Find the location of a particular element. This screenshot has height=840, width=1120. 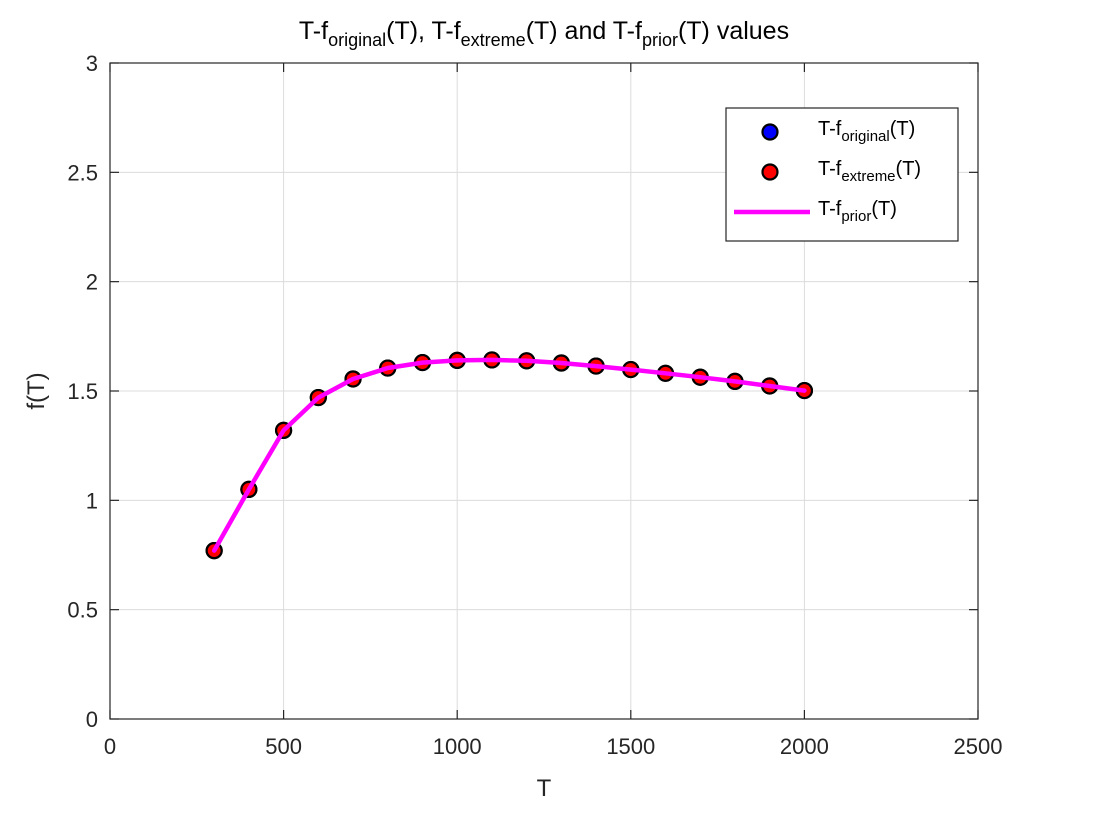

legend-label-prior: T-fprior(T) is located at coordinates (857, 211).